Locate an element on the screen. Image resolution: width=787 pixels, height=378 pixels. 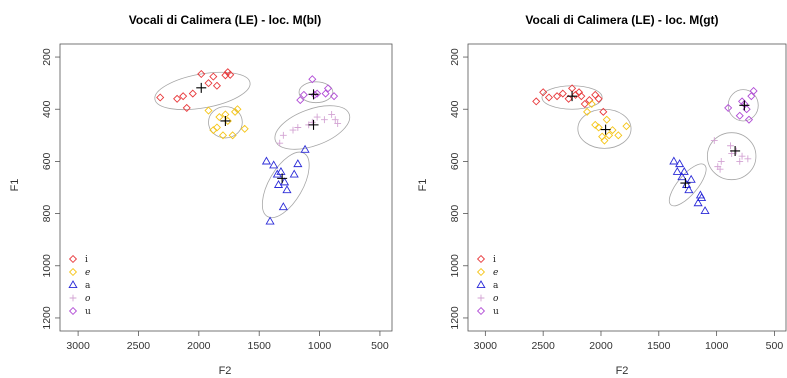
chart-title-mbl: Vocali di Calimera (LE) - loc. M(bl) is located at coordinates (225, 20).